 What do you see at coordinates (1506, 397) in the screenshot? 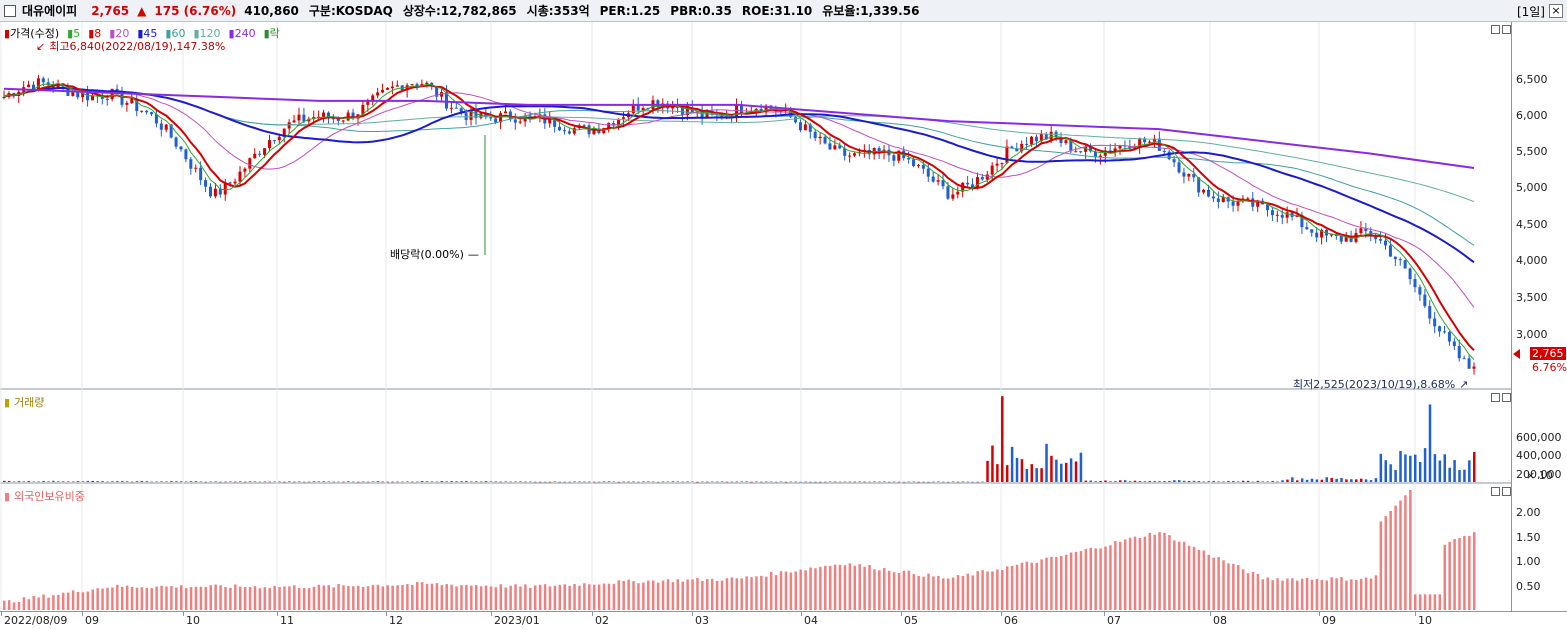
I see `volume-close-icon` at bounding box center [1506, 397].